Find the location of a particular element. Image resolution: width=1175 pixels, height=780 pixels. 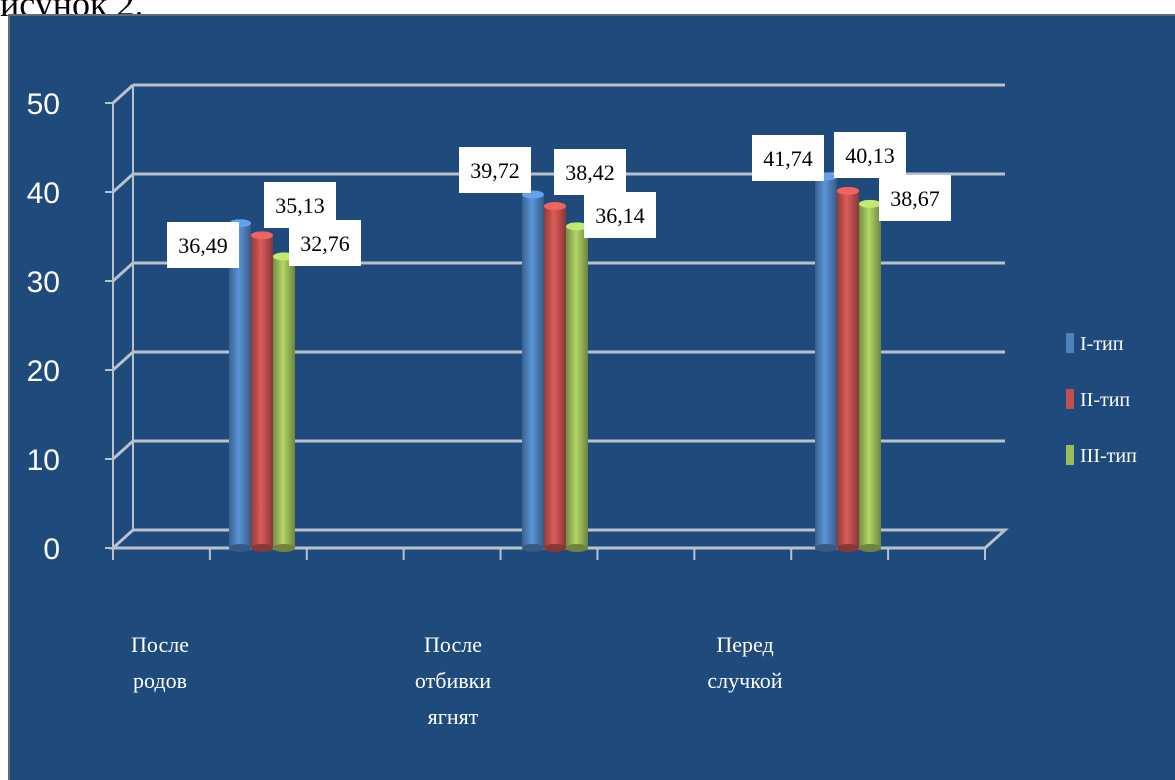

category-label: Перед is located at coordinates (744, 644).